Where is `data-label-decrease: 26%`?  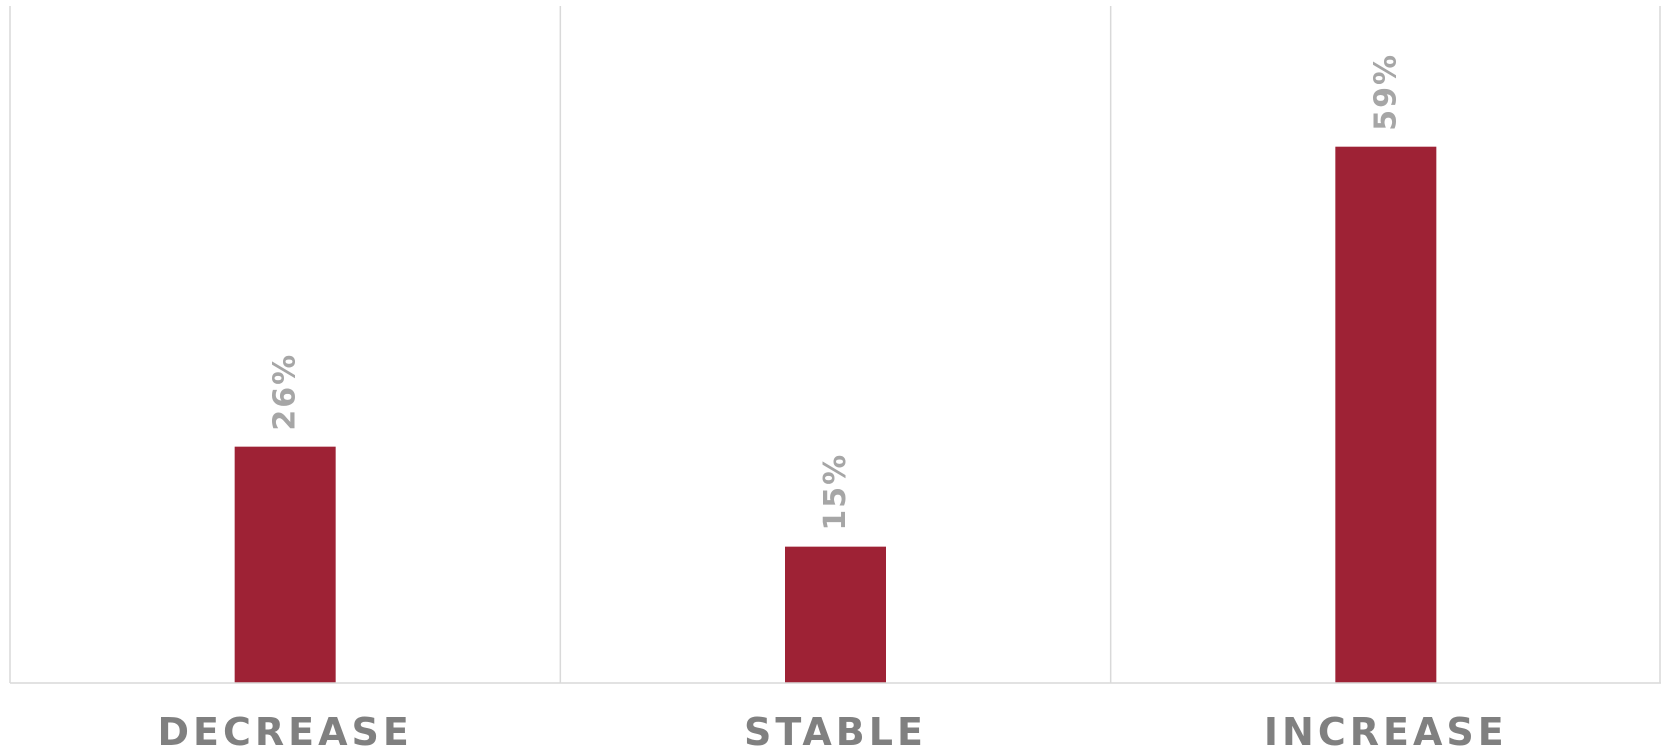
data-label-decrease: 26% is located at coordinates (285, 392).